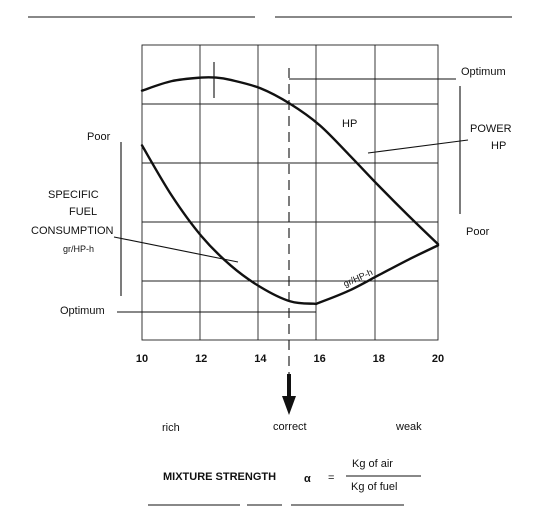  Describe the element at coordinates (290, 427) in the screenshot. I see `correct-label: correct` at that location.